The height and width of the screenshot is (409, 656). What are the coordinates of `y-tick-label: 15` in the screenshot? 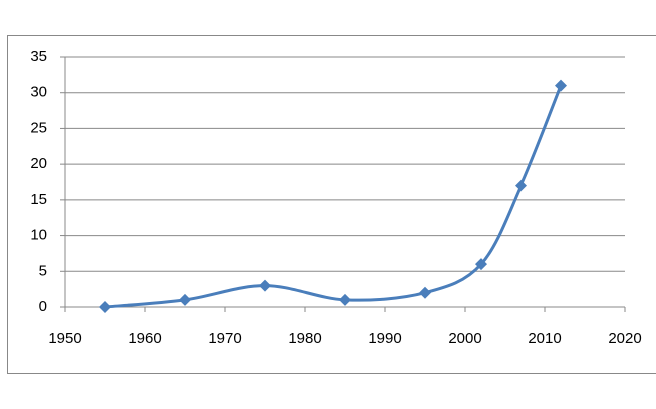 It's located at (38, 199).